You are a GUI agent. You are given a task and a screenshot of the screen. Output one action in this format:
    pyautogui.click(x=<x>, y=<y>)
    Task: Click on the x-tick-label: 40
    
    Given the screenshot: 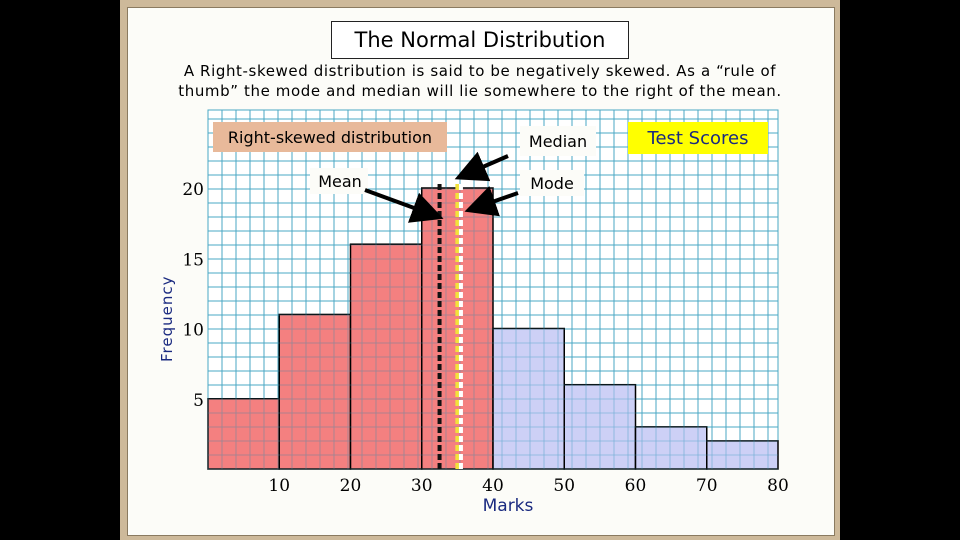 What is the action you would take?
    pyautogui.click(x=493, y=486)
    